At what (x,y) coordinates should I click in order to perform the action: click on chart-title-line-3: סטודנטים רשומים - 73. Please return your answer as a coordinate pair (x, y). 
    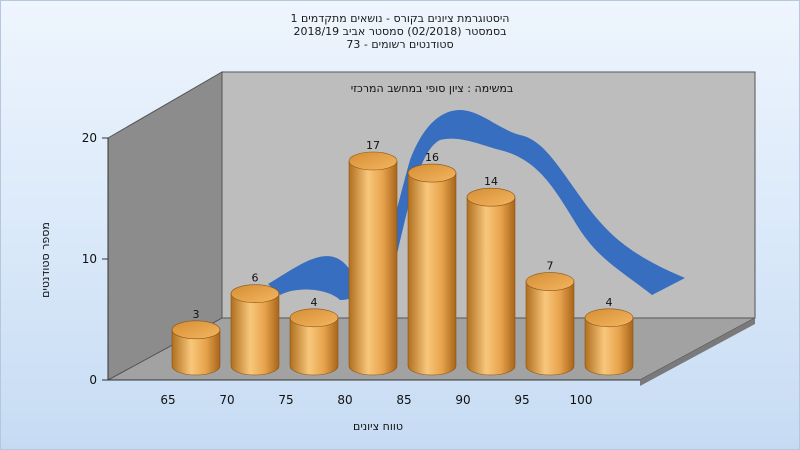
    Looking at the image, I should click on (399, 44).